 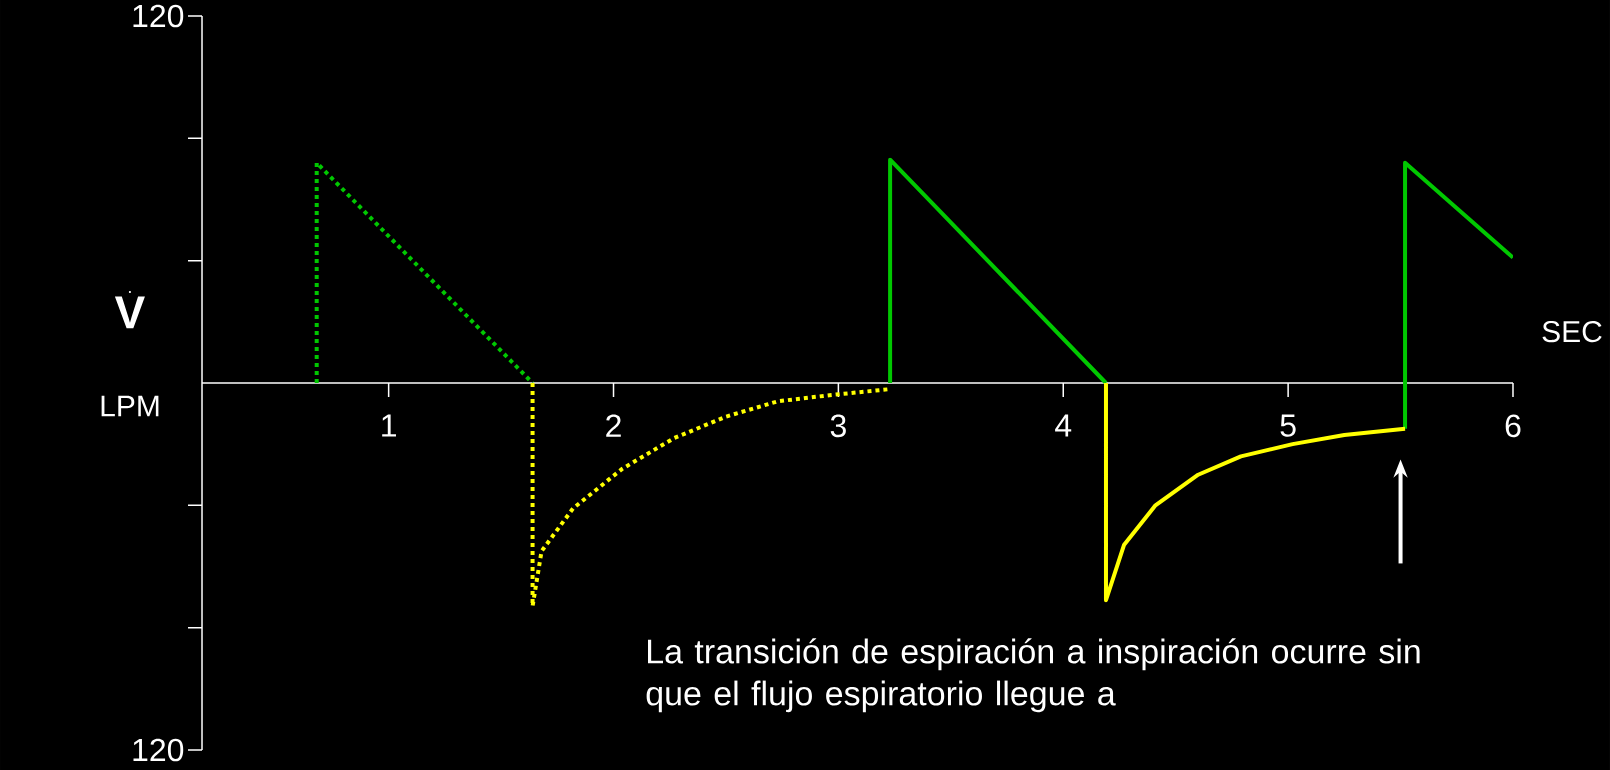 What do you see at coordinates (1572, 331) in the screenshot?
I see `x-axis-title: SEC` at bounding box center [1572, 331].